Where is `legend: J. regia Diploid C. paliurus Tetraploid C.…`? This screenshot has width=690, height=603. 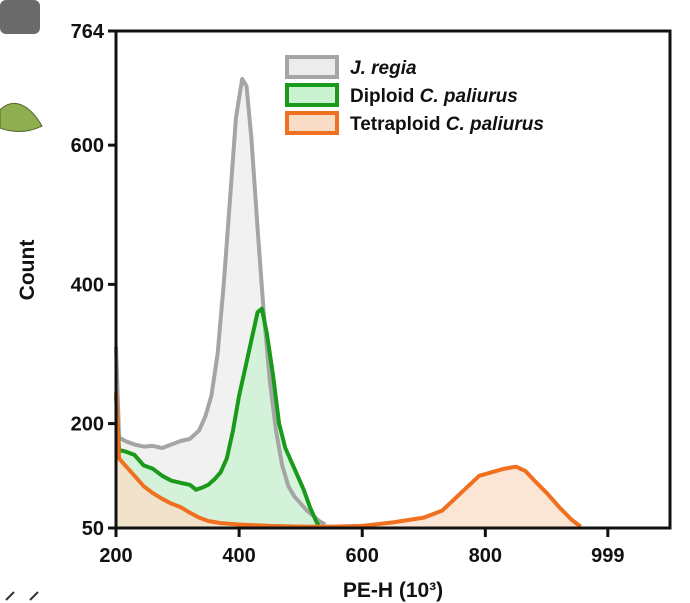 legend: J. regia Diploid C. paliurus Tetraploid C.… is located at coordinates (414, 95).